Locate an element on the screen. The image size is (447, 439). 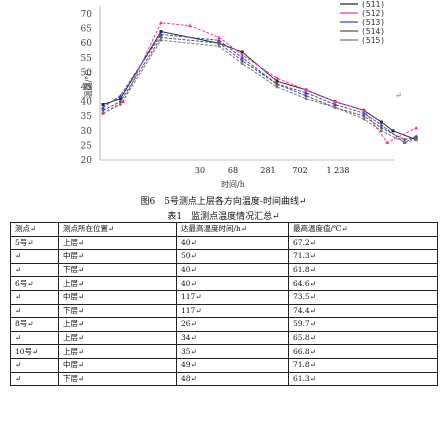
table-cell: 48↵ is located at coordinates (232, 379).